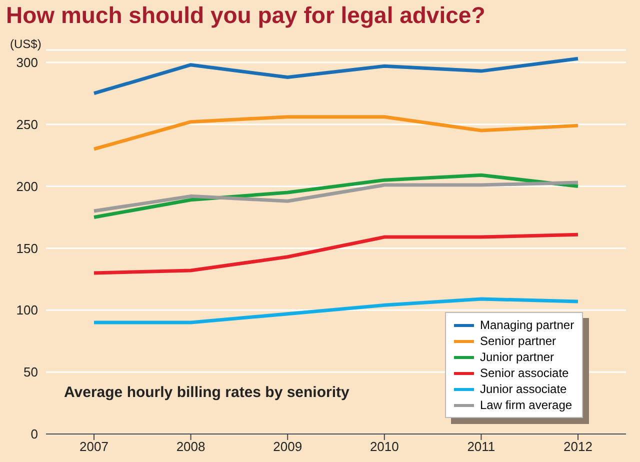 This screenshot has height=462, width=640. Describe the element at coordinates (524, 373) in the screenshot. I see `legend-label: Senior associate` at that location.